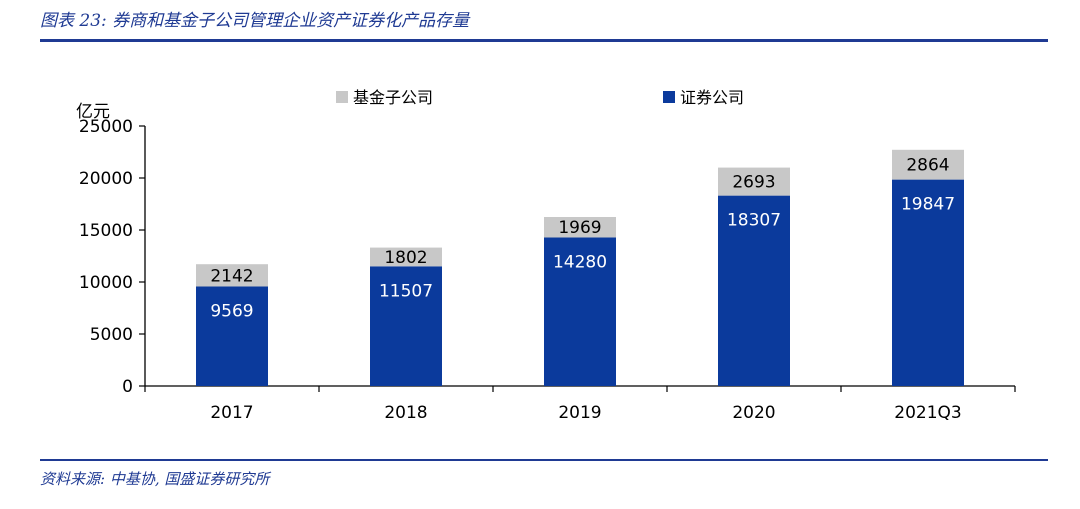  I want to click on data-label-securities: 11507, so click(406, 291).